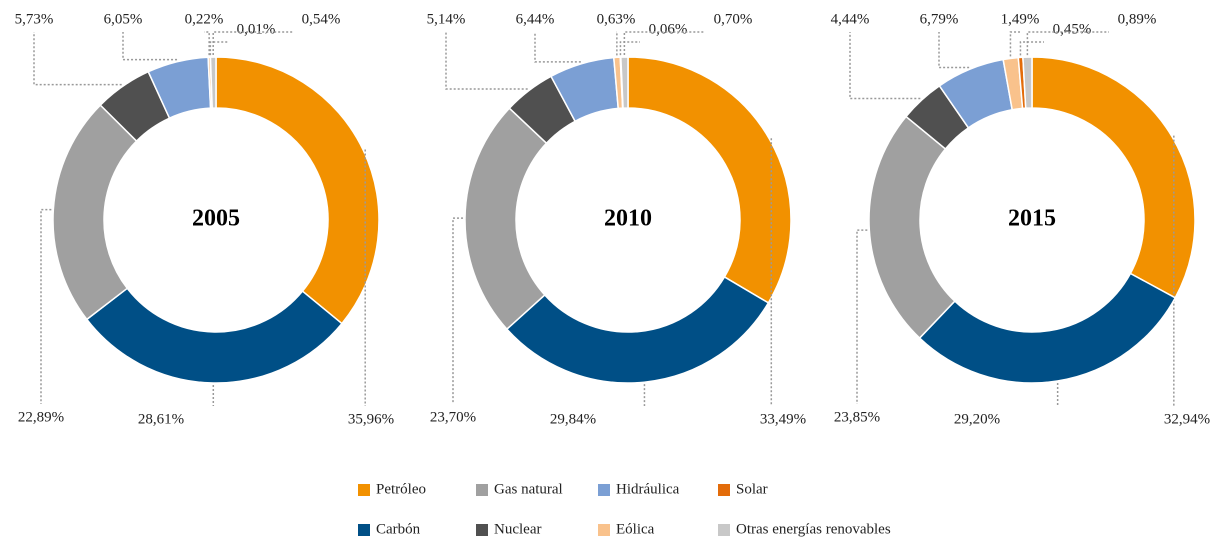 The width and height of the screenshot is (1228, 542). What do you see at coordinates (535, 19) in the screenshot?
I see `data-label: 6,44%` at bounding box center [535, 19].